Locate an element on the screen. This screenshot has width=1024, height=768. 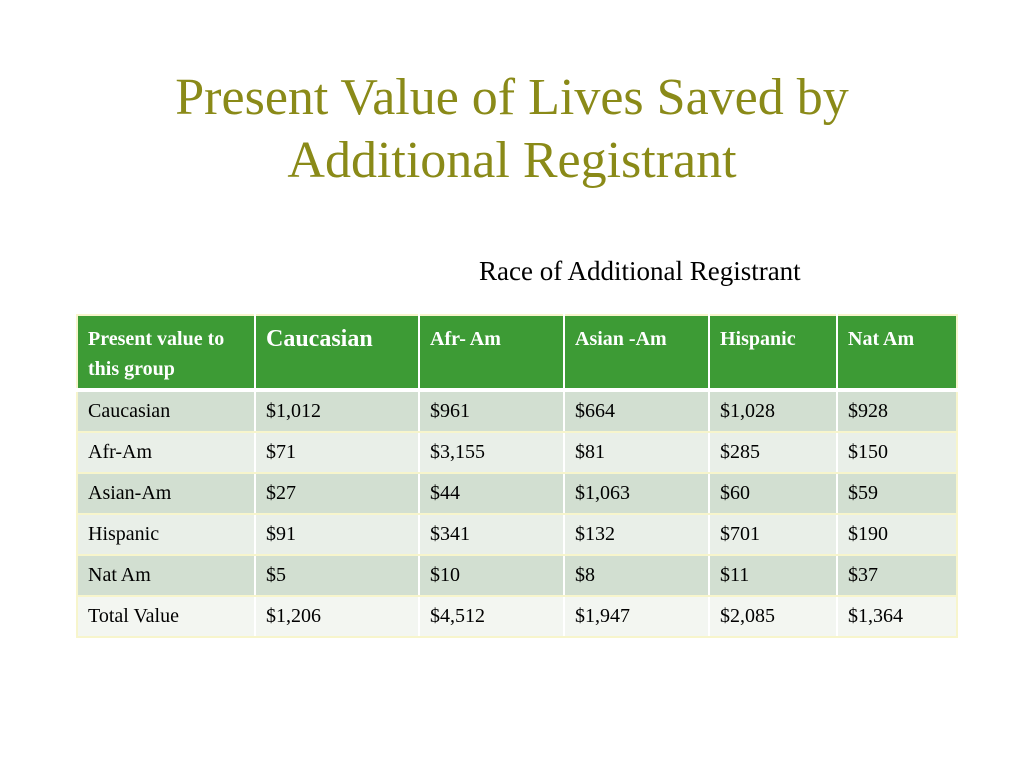
row-label: Hispanic is located at coordinates (166, 535).